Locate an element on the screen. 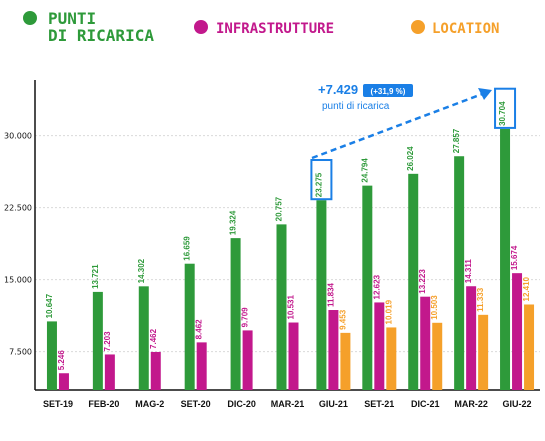 The height and width of the screenshot is (441, 545). value-label: 23.275 is located at coordinates (318, 184).